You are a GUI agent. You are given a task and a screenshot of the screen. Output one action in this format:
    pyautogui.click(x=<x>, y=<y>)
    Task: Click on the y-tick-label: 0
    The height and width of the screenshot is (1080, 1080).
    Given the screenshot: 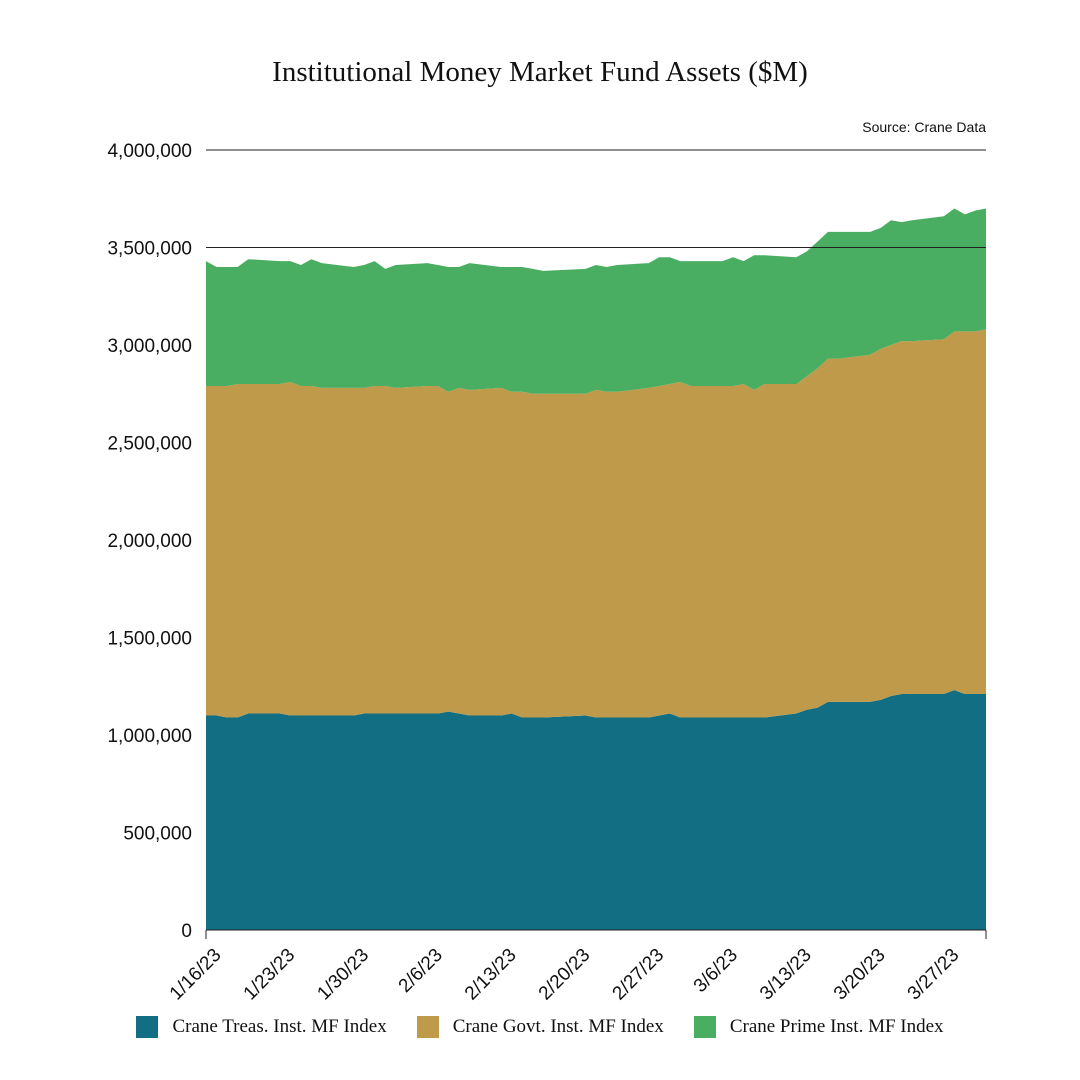 What is the action you would take?
    pyautogui.click(x=186, y=931)
    